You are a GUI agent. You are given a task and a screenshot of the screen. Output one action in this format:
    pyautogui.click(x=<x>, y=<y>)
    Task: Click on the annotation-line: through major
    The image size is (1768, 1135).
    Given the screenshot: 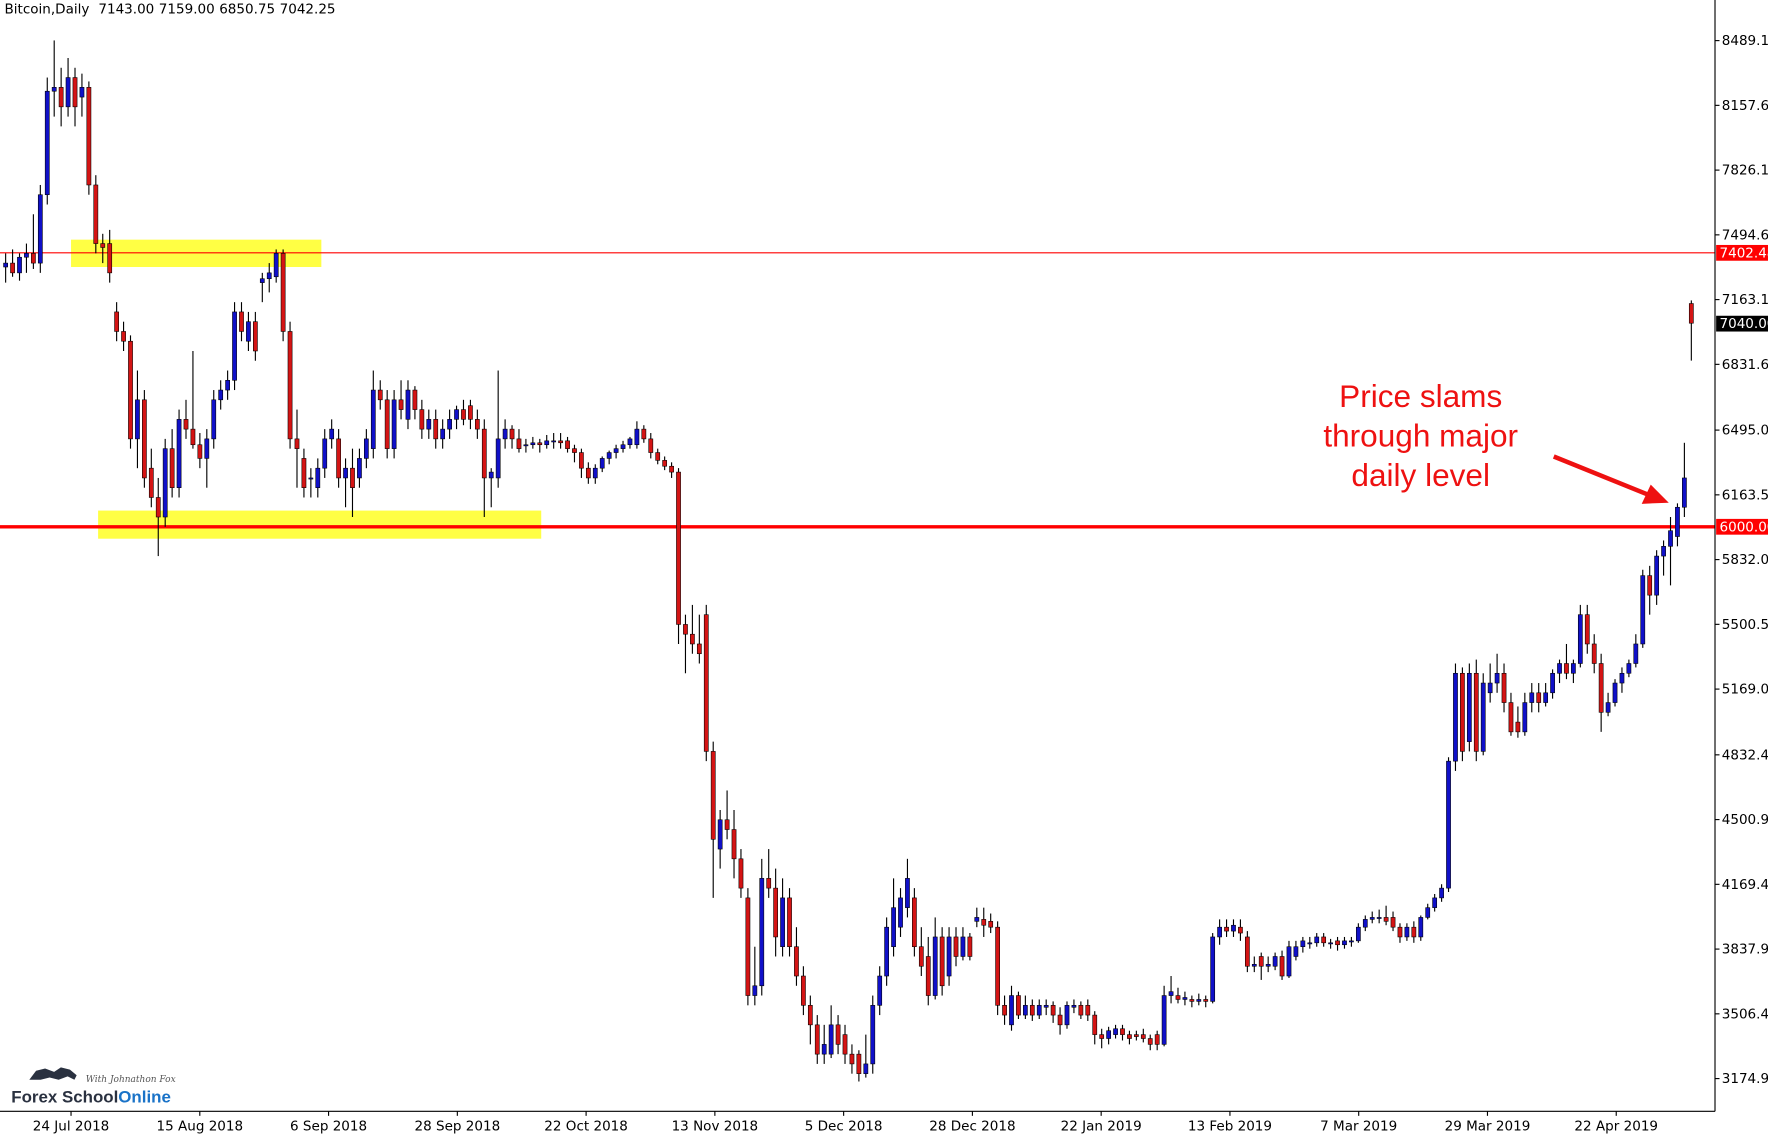 What is the action you would take?
    pyautogui.click(x=1420, y=435)
    